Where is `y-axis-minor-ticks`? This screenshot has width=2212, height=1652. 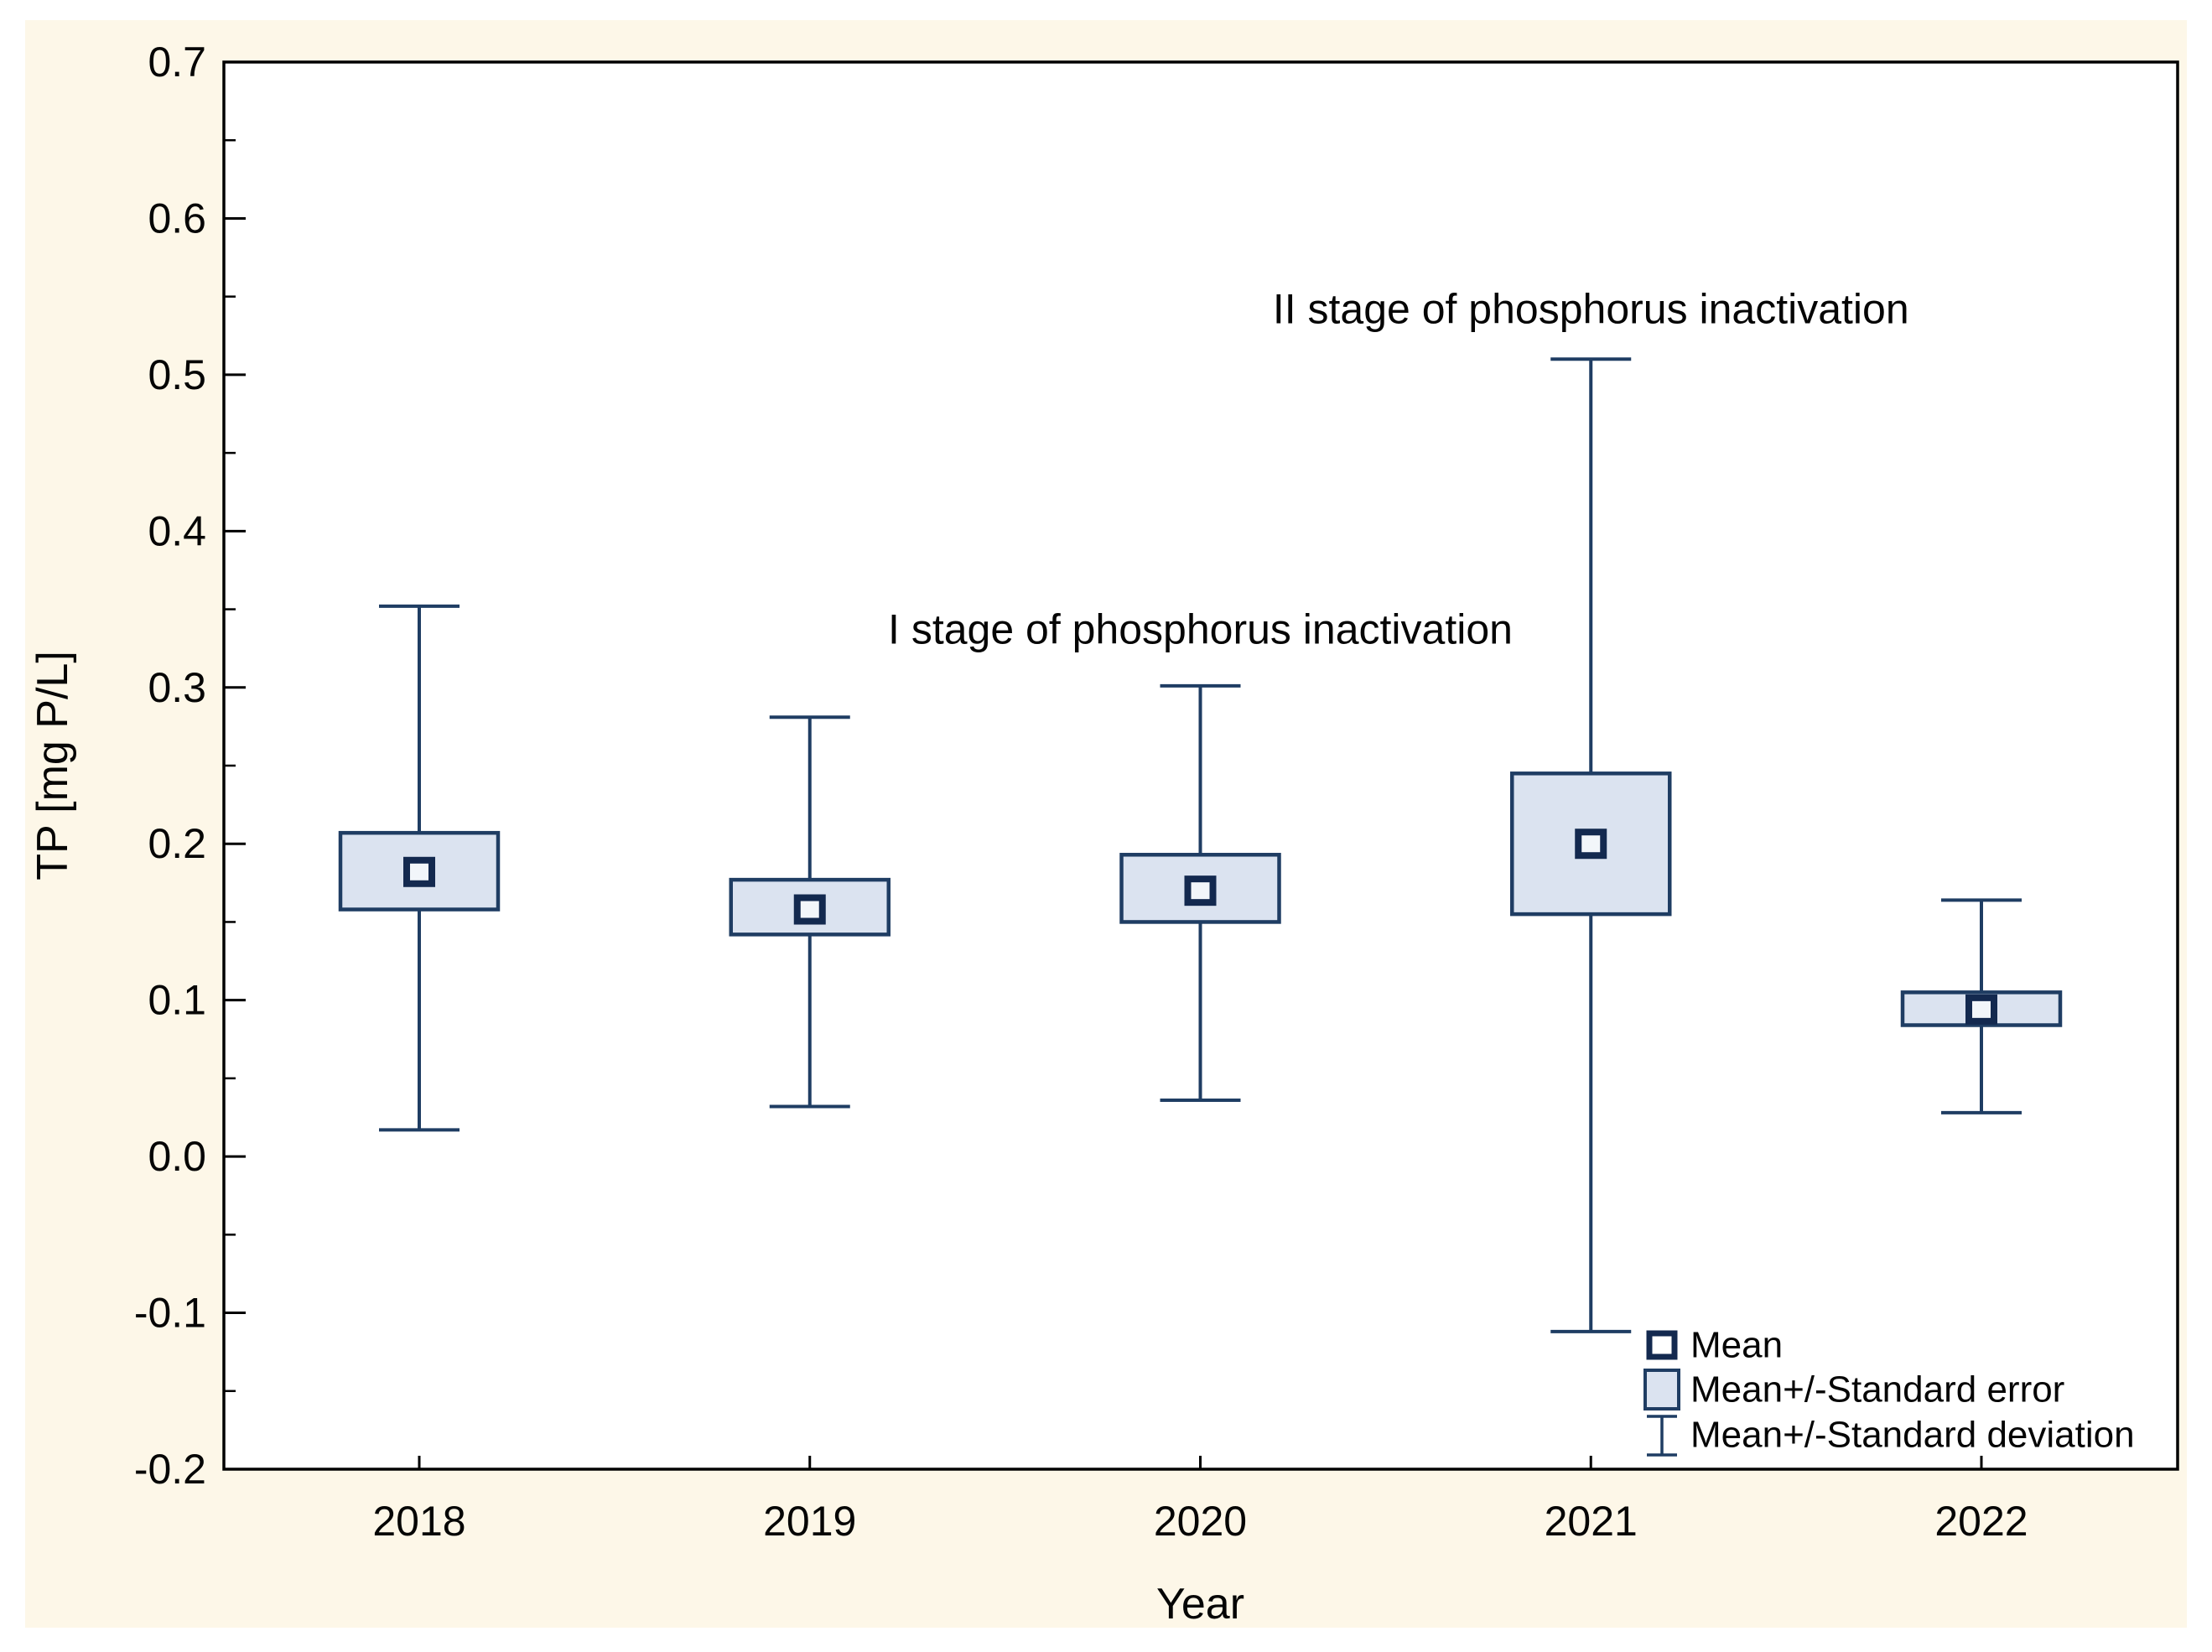
y-axis-minor-ticks is located at coordinates (230, 765).